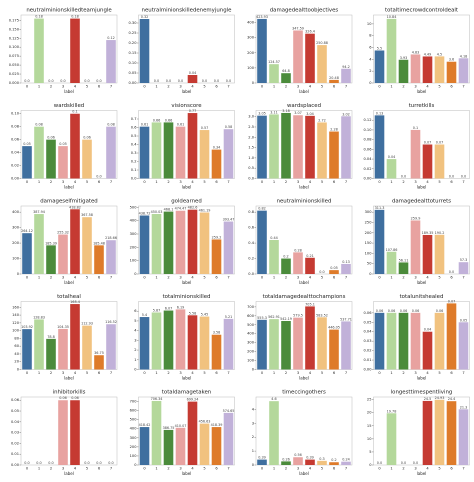  Describe the element at coordinates (74, 112) in the screenshot. I see `value-label: 0.1` at that location.